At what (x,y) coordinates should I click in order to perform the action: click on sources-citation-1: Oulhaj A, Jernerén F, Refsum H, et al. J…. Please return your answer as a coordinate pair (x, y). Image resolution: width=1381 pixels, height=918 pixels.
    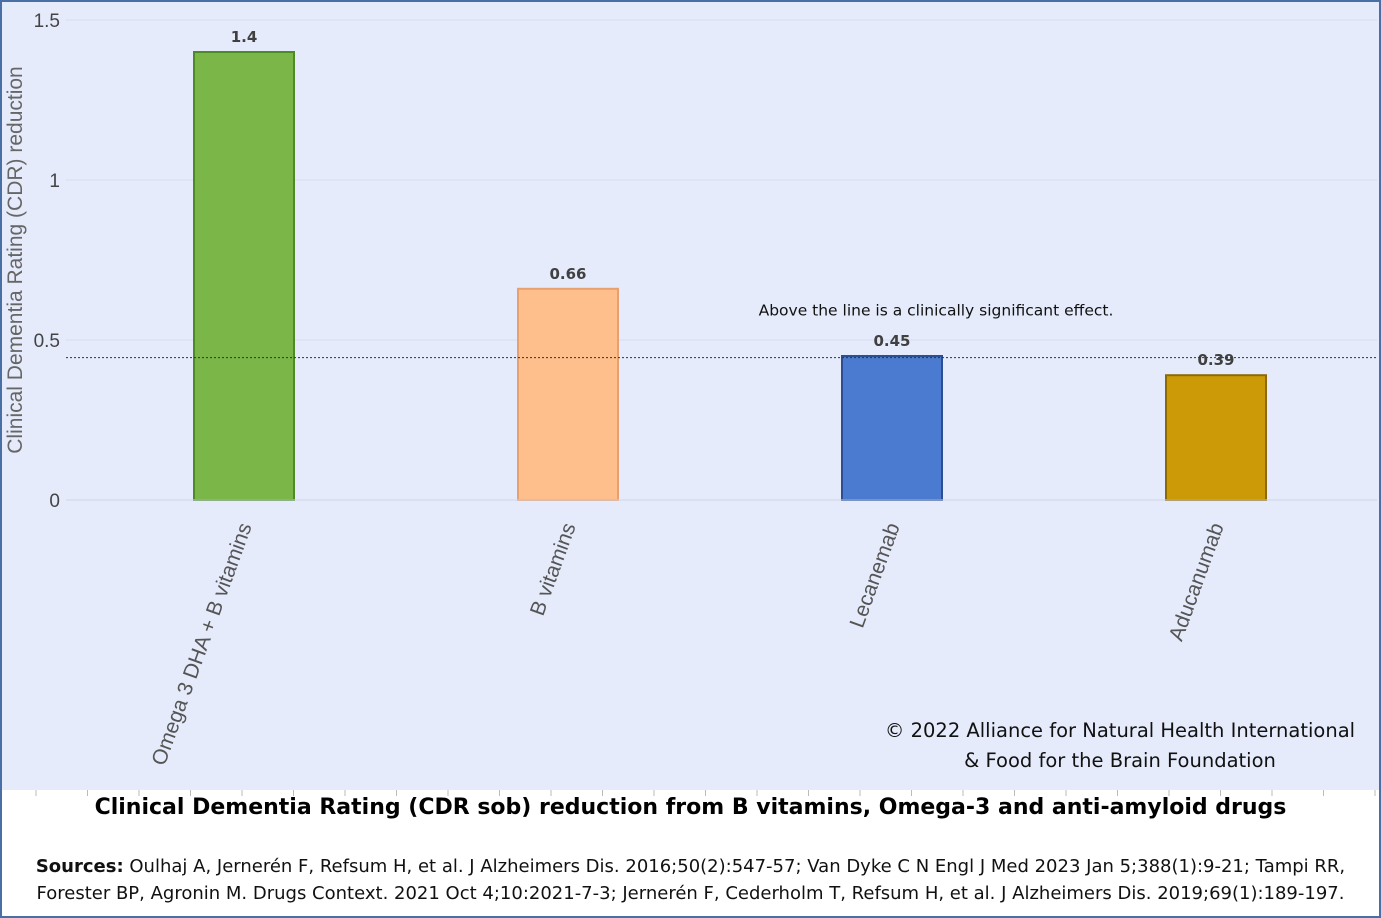
    Looking at the image, I should click on (737, 866).